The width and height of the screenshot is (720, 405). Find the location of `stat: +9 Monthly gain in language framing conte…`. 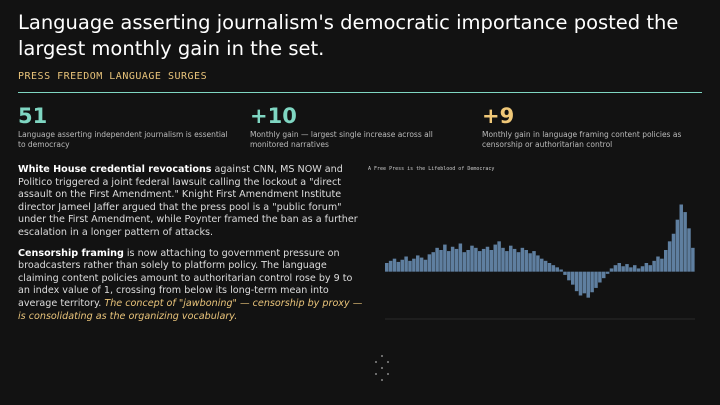

stat: +9 Monthly gain in language framing conte… is located at coordinates (589, 127).